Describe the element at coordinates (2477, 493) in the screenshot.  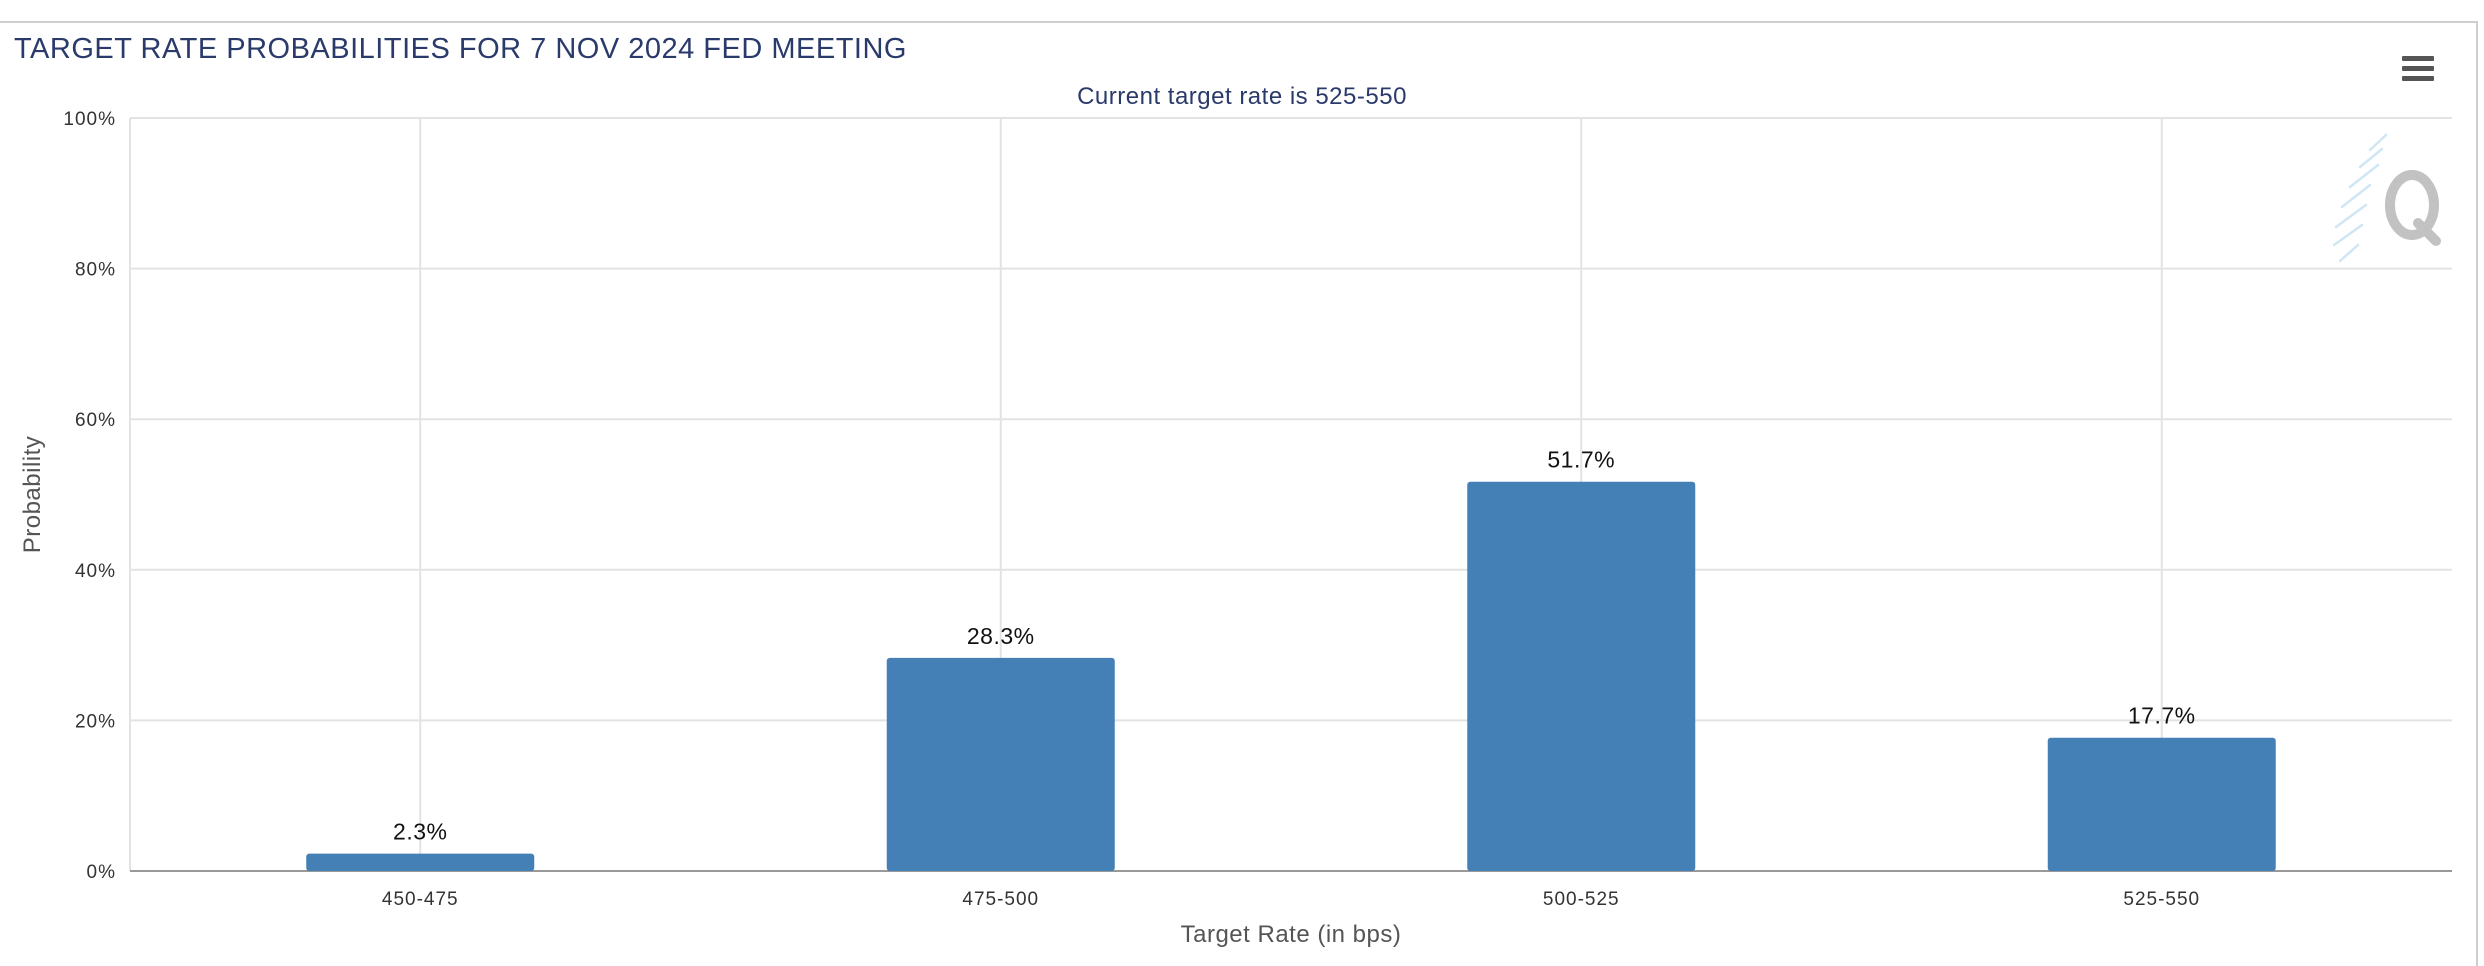
I see `frame-border-right` at that location.